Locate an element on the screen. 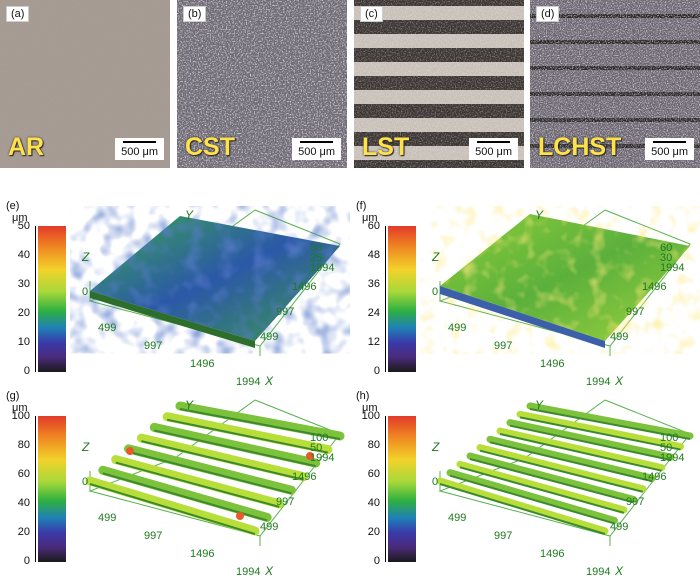 The image size is (700, 581). scale-tick: 48 is located at coordinates (373, 255).